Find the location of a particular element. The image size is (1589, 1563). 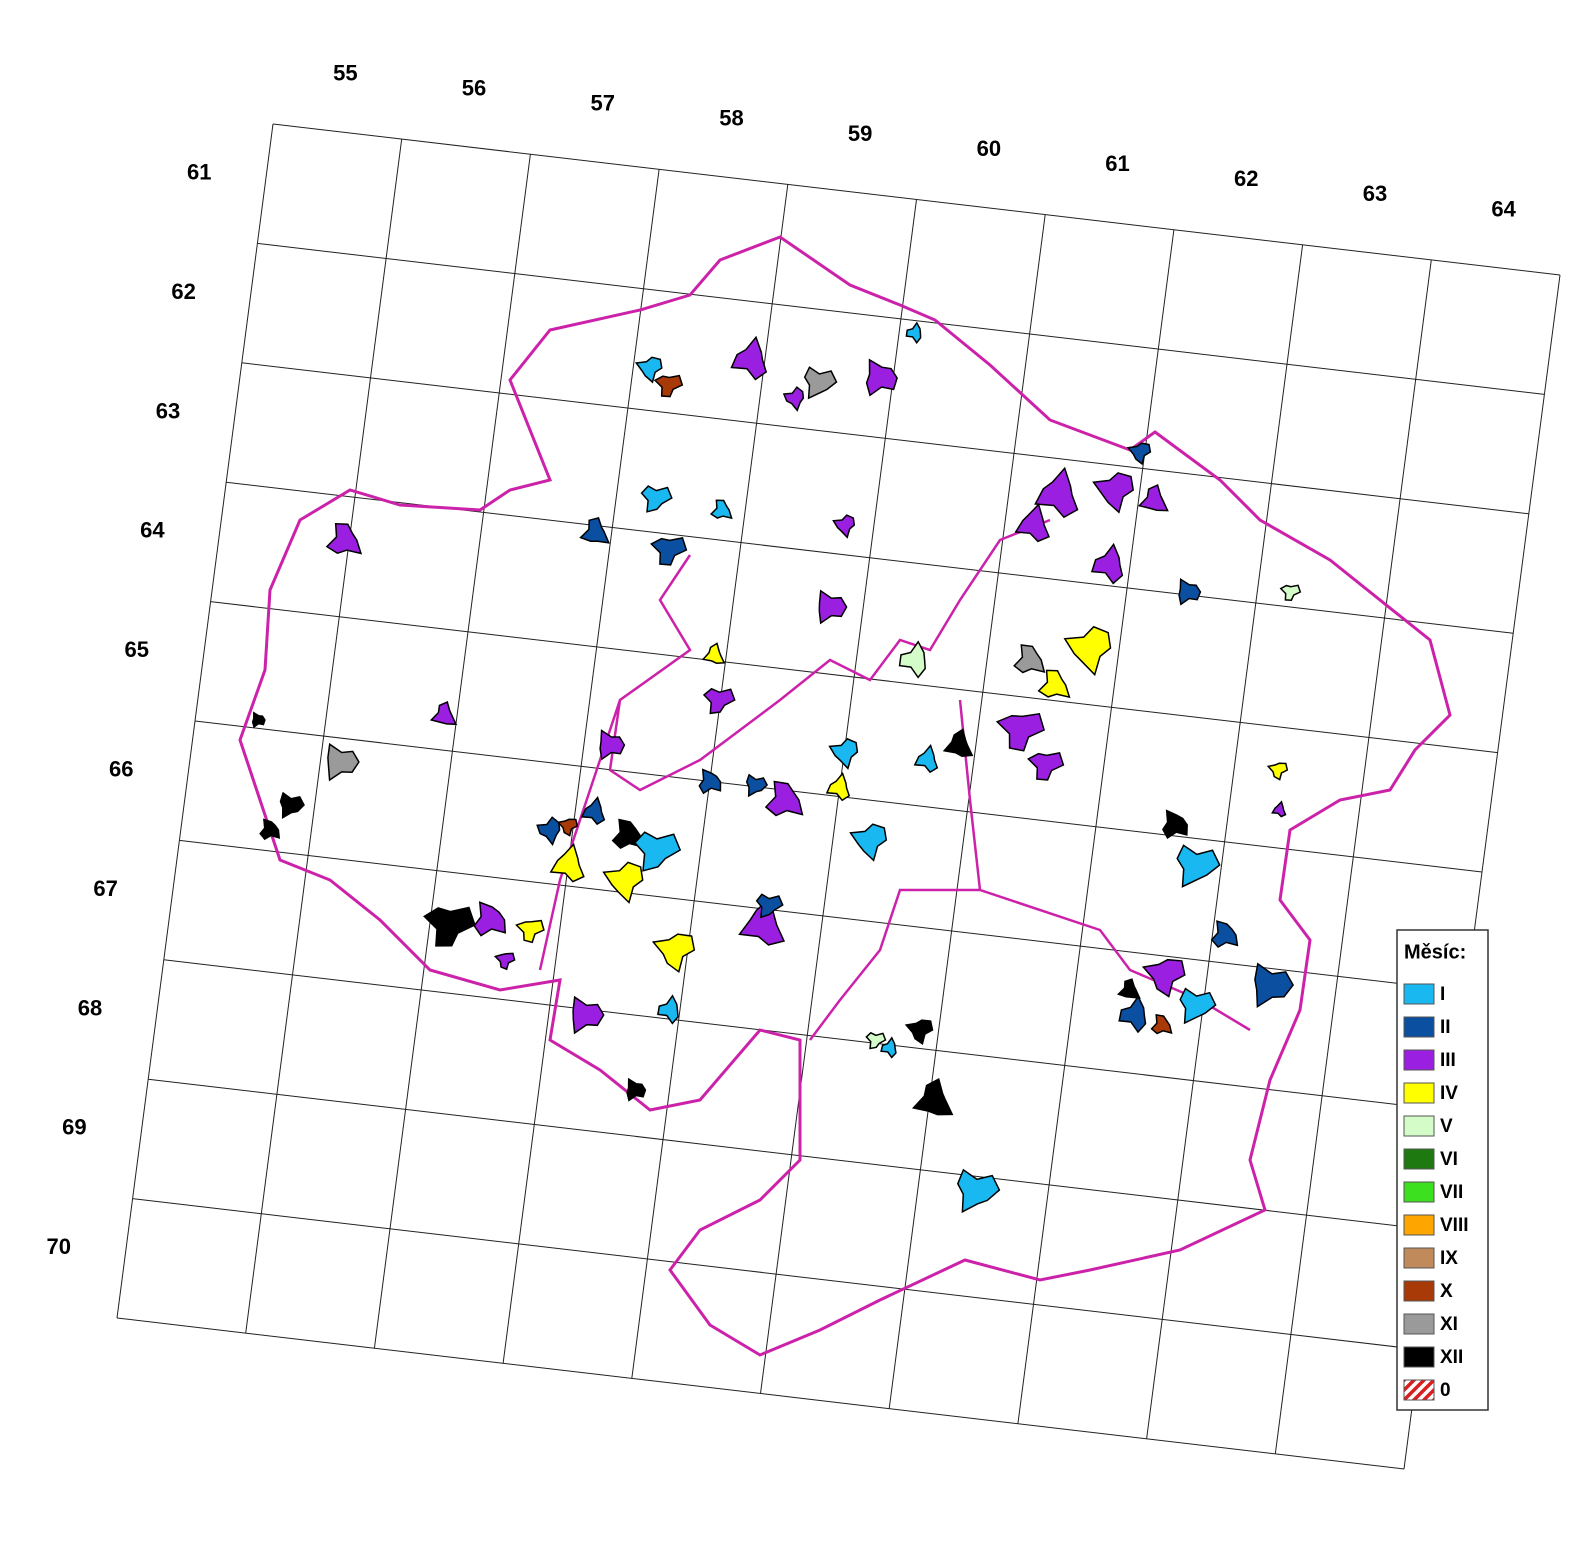

legend-label: V is located at coordinates (1446, 1126).